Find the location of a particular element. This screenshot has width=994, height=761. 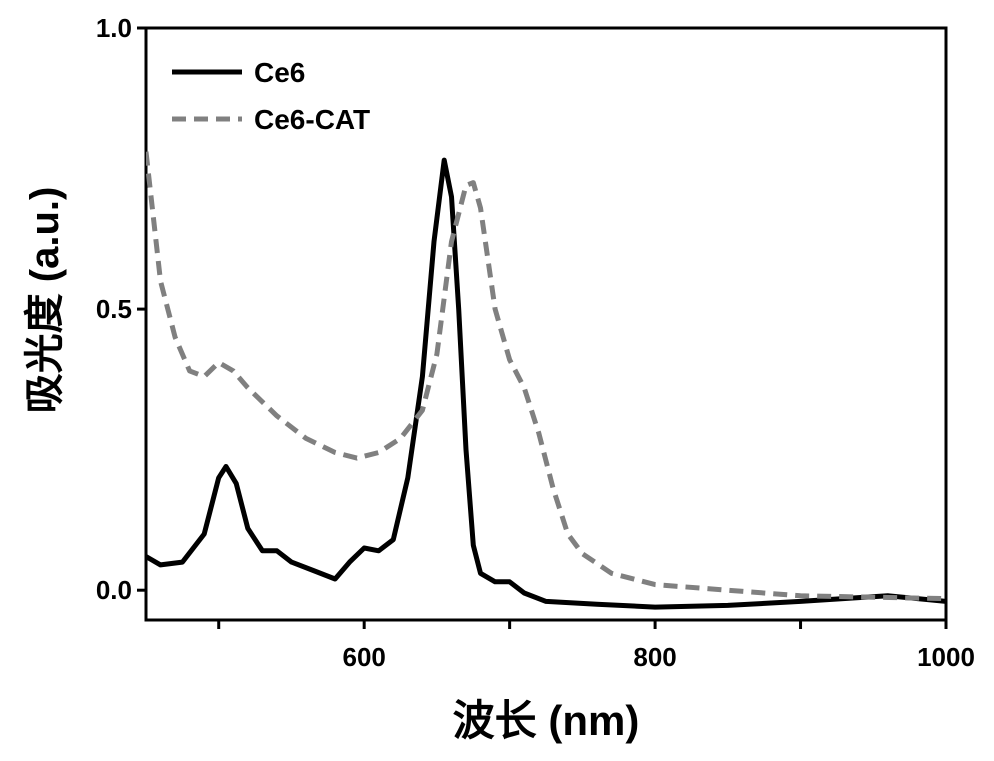

y-axis-label: 吸光度 (a.u.) is located at coordinates (45, 300).